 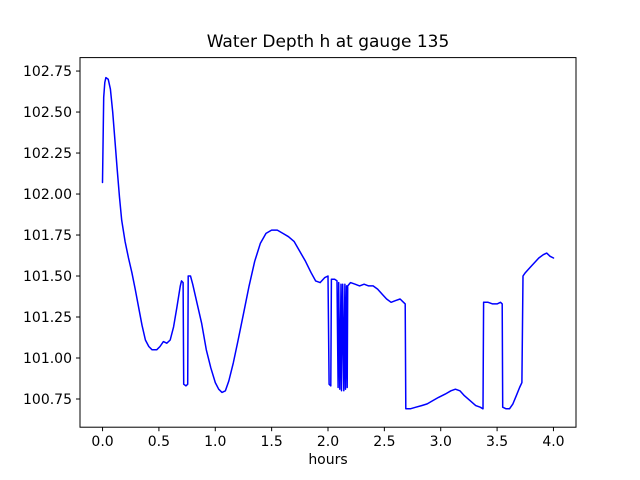 What do you see at coordinates (47, 154) in the screenshot?
I see `y-tick-label: 102.25` at bounding box center [47, 154].